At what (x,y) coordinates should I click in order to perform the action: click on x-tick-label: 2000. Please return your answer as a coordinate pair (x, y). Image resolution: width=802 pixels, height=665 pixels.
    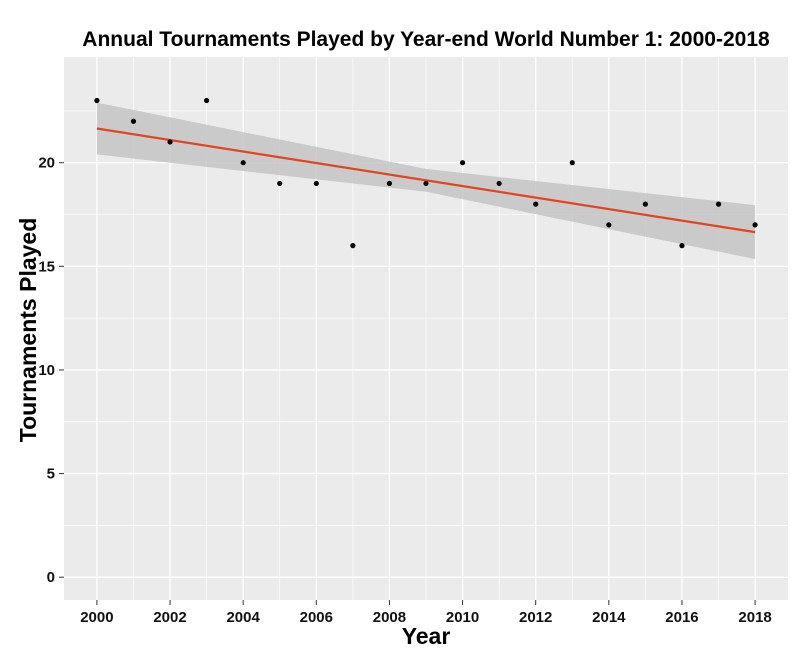
    Looking at the image, I should click on (96, 617).